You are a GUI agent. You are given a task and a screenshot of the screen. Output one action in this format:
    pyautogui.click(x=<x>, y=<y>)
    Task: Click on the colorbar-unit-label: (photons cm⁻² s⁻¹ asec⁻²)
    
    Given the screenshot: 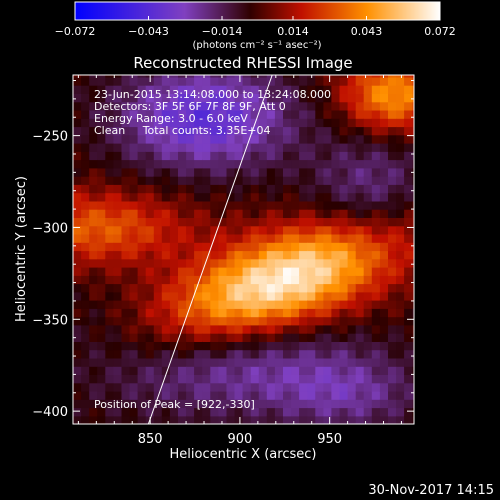 What is the action you would take?
    pyautogui.click(x=256, y=45)
    